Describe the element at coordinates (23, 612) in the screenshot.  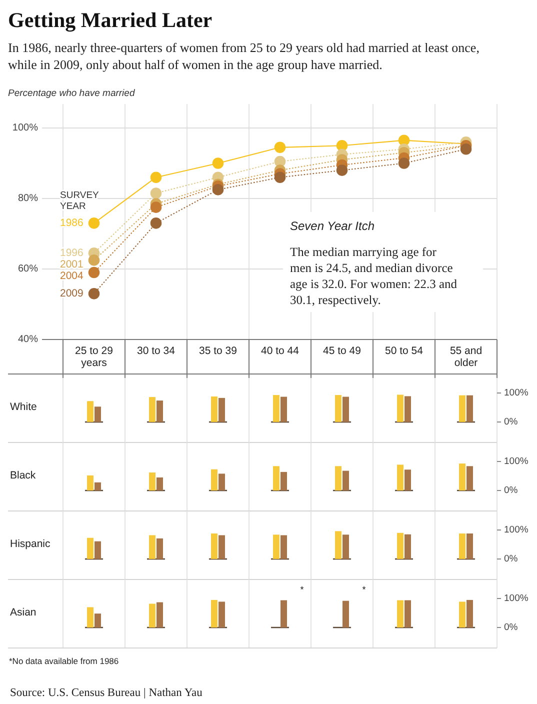
I see `text: Asian` at that location.